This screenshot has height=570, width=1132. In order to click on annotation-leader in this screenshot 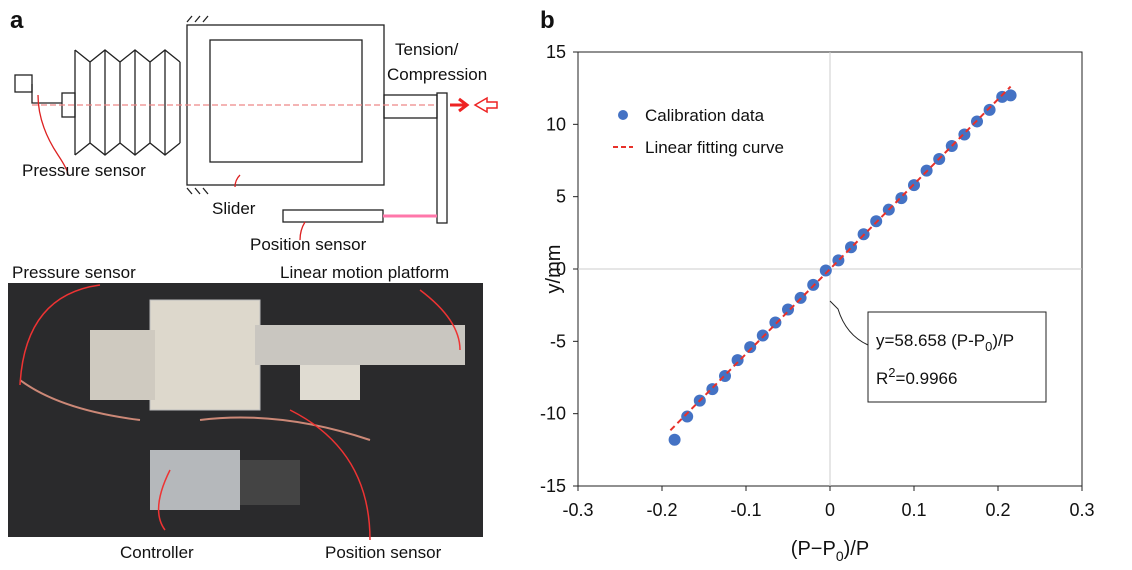, I will do `click(849, 323)`.